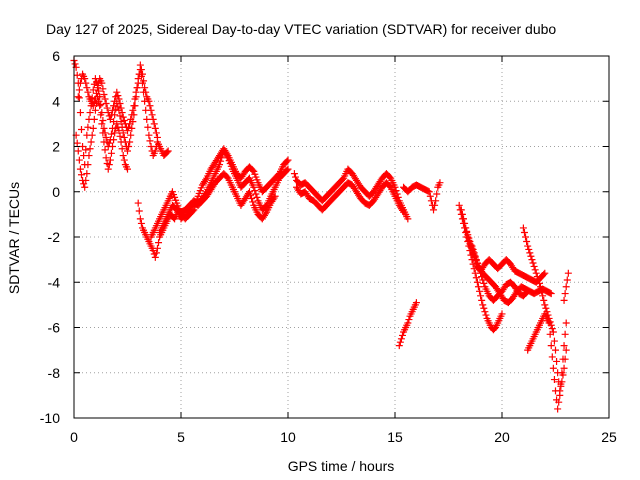 Image resolution: width=640 pixels, height=480 pixels. Describe the element at coordinates (341, 466) in the screenshot. I see `x-axis-label: GPS time / hours` at that location.